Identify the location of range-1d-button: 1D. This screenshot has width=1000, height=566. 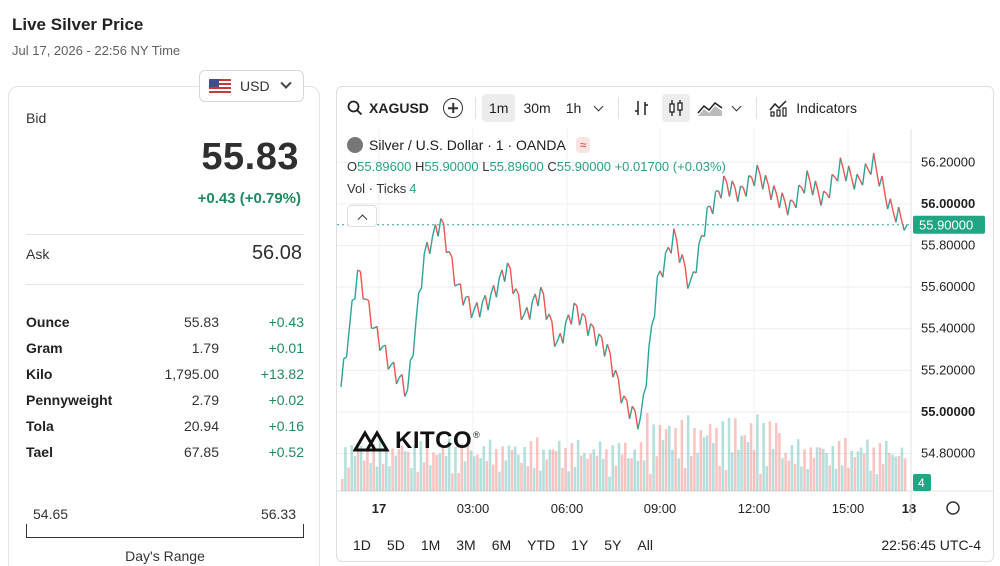
(362, 545).